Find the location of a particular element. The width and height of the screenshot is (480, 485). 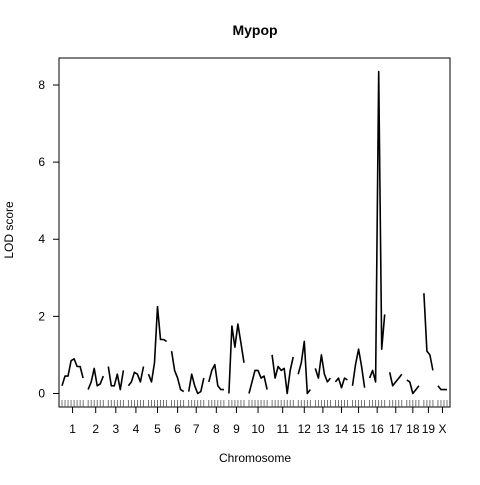

x-tick-label: 13 is located at coordinates (323, 429).